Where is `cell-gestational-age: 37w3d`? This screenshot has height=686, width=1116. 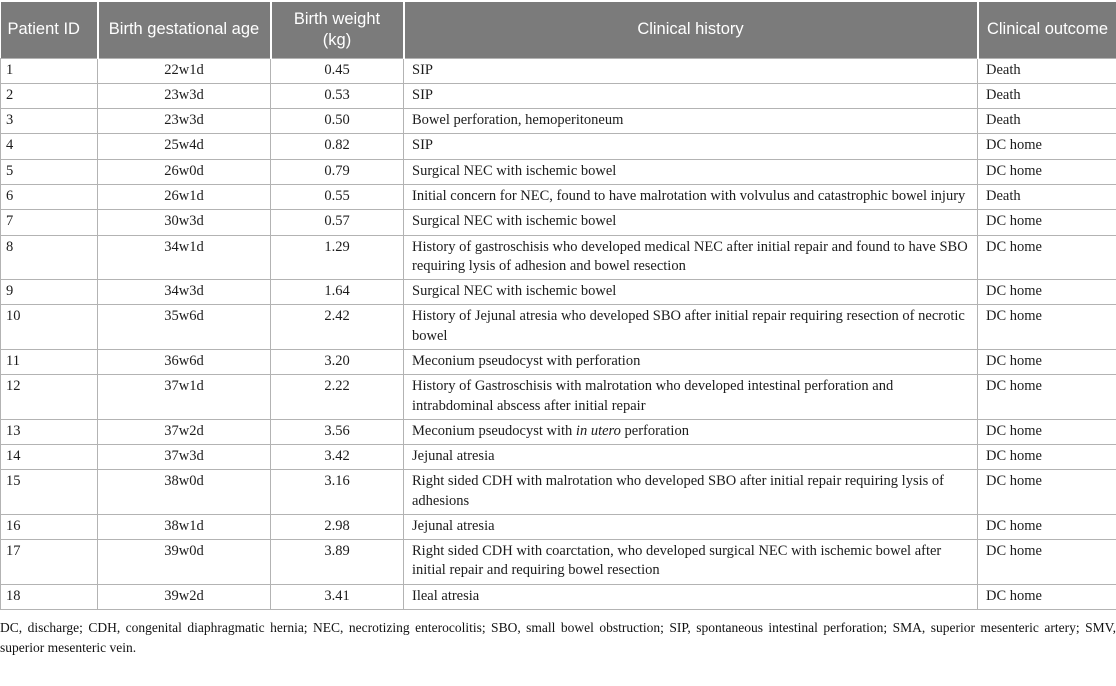
cell-gestational-age: 37w3d is located at coordinates (184, 457).